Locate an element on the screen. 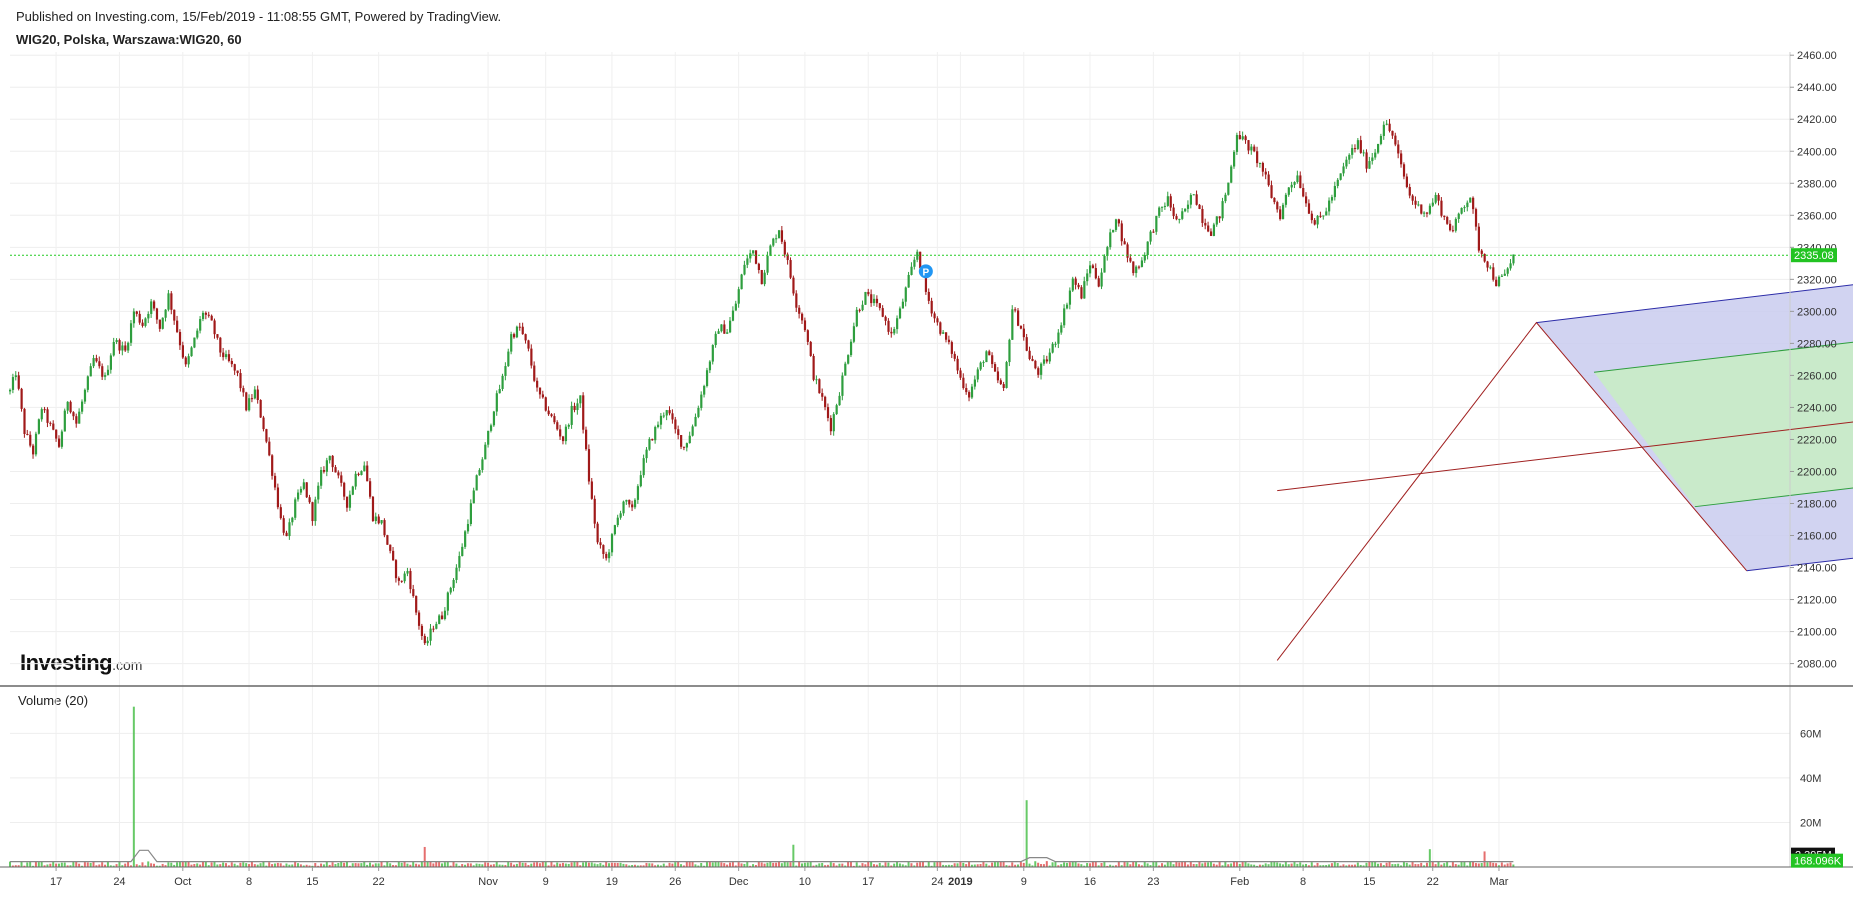 The width and height of the screenshot is (1853, 899). volume-ma-line is located at coordinates (762, 856).